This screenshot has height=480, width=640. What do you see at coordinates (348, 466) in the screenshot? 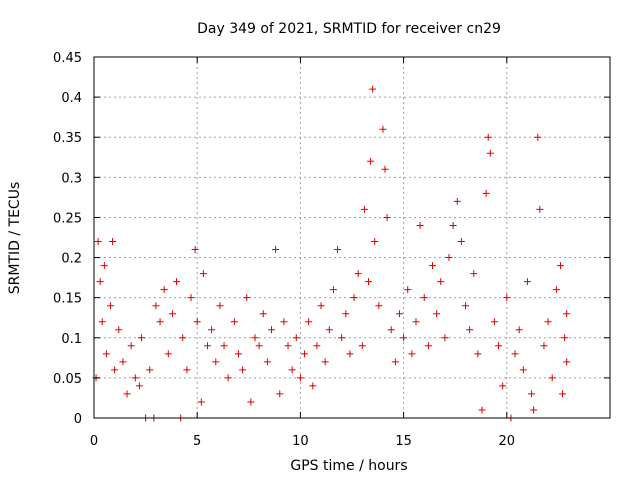
I see `x-axis-label: GPS time / hours` at bounding box center [348, 466].